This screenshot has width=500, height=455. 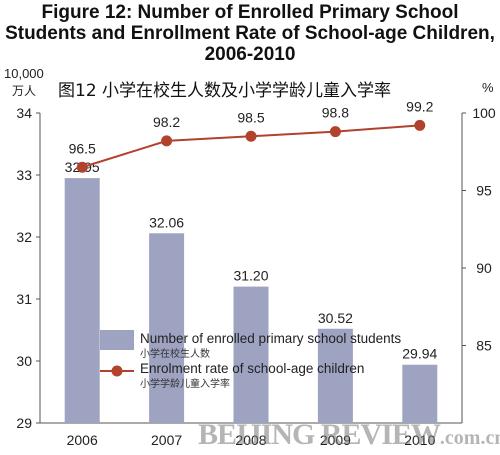 I want to click on watermark-main: BEIJING REVIEW, so click(x=319, y=434).